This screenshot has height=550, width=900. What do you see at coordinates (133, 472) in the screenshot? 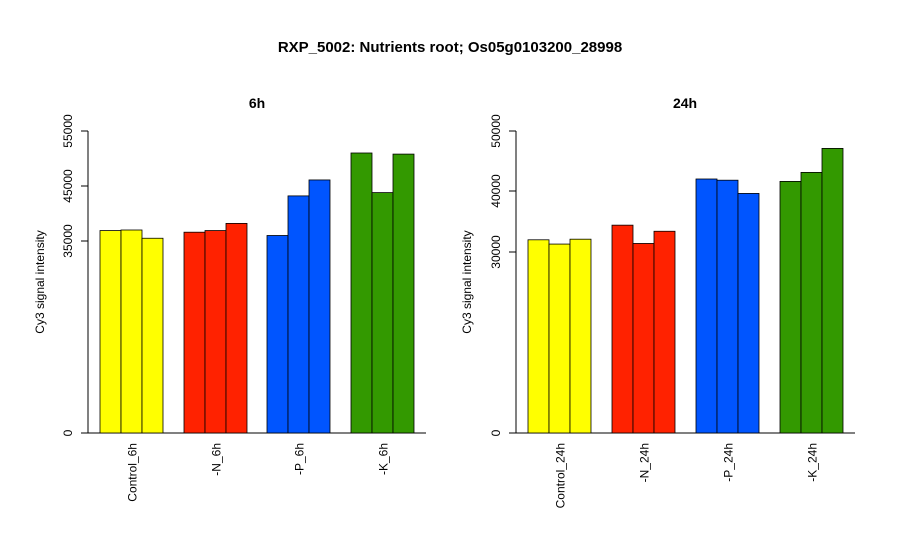
I see `x-tick-label: Control_6h` at bounding box center [133, 472].